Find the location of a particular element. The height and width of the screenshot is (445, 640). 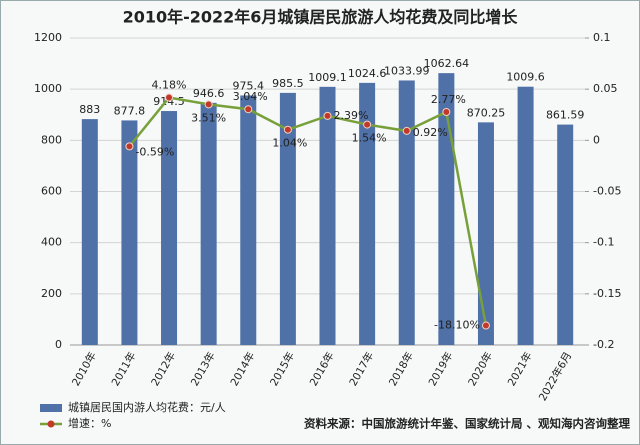

bar-value-label: 1033.99 is located at coordinates (407, 70).